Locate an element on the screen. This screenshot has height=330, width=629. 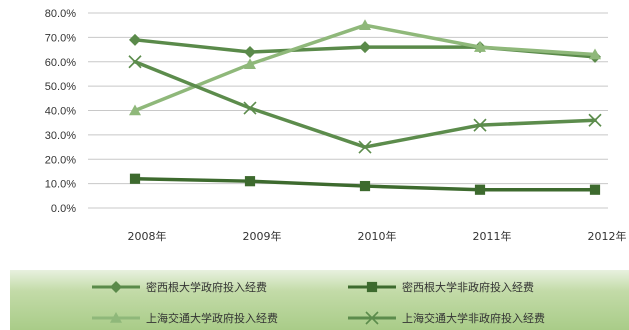
y-tick-label: 80.0% is located at coordinates (60, 14).